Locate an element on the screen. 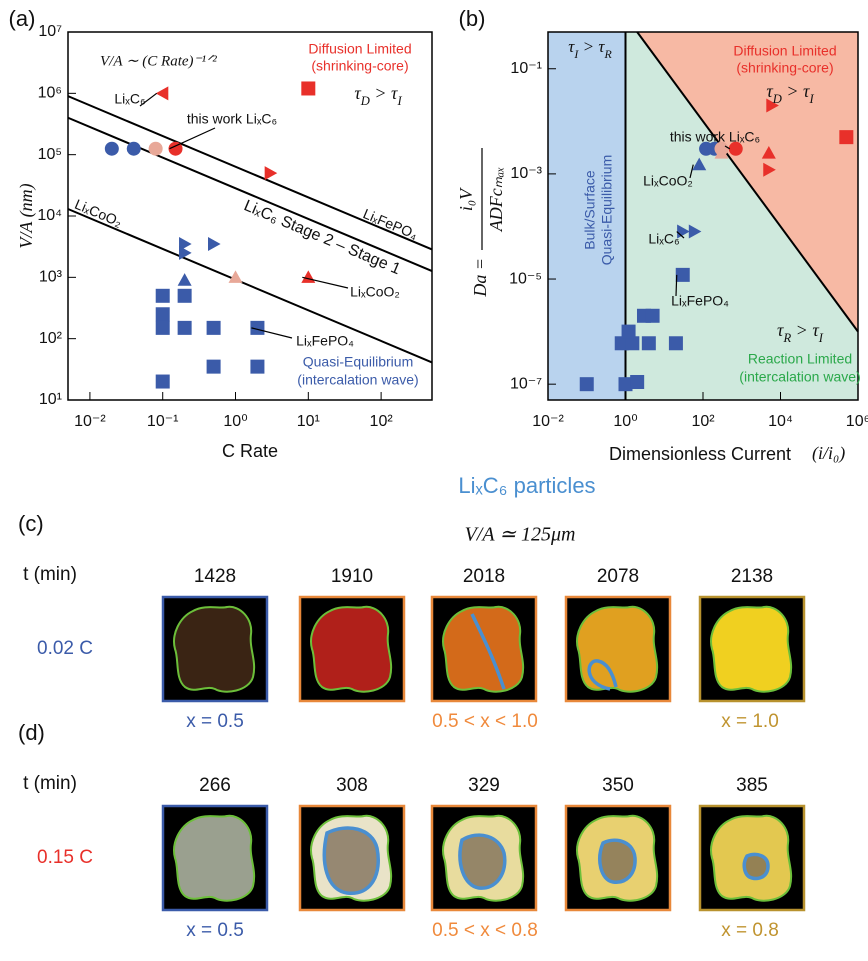 Image resolution: width=868 pixels, height=961 pixels. annotation: LiₓFePO₄ is located at coordinates (700, 301).